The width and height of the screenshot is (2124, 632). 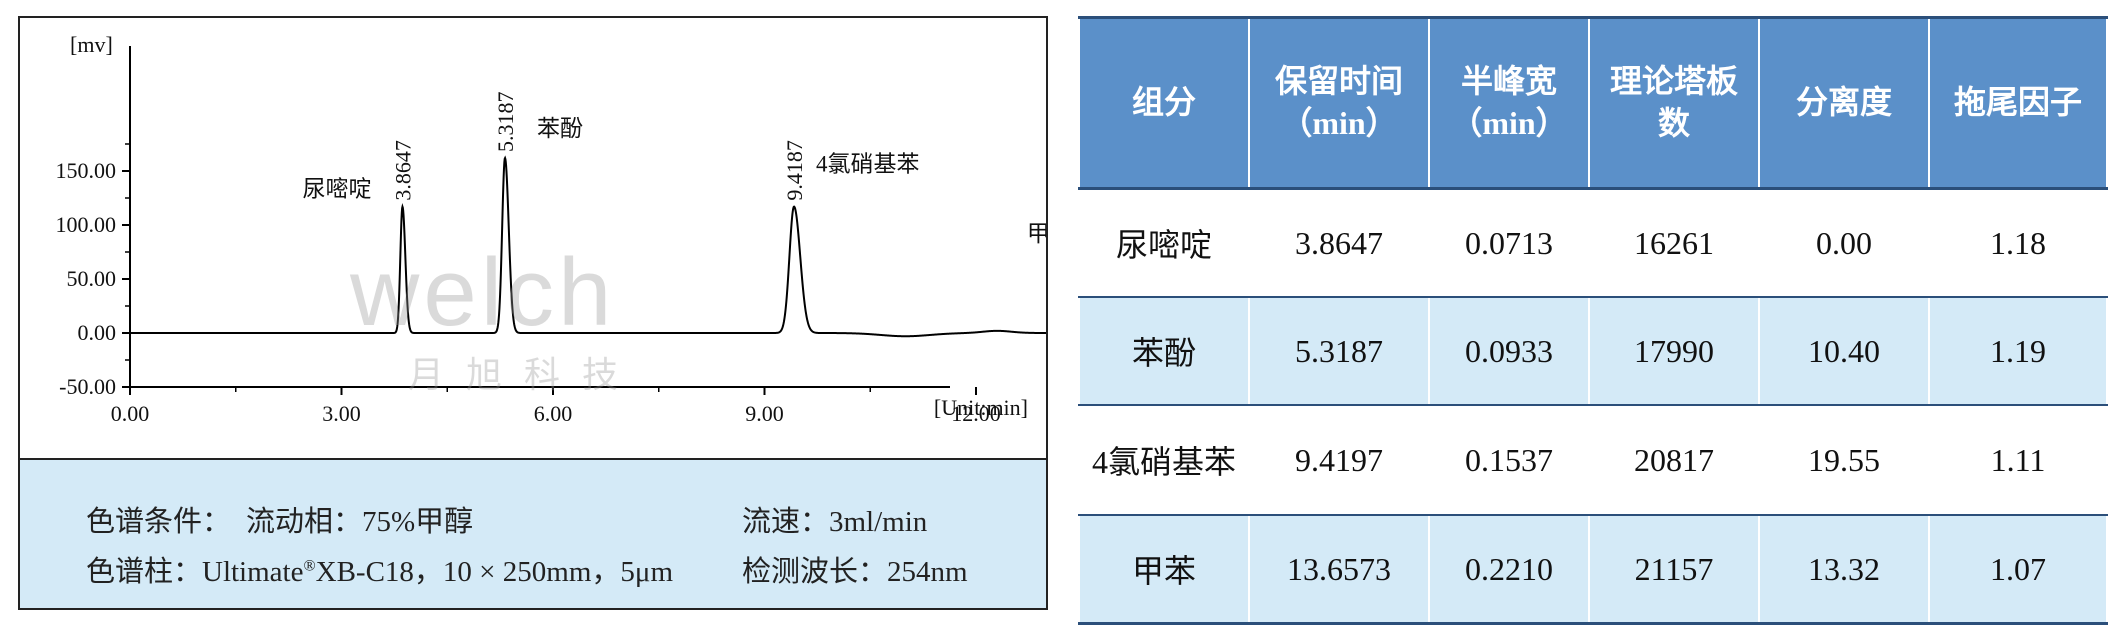 I want to click on table-cell: 20817, so click(x=1674, y=460).